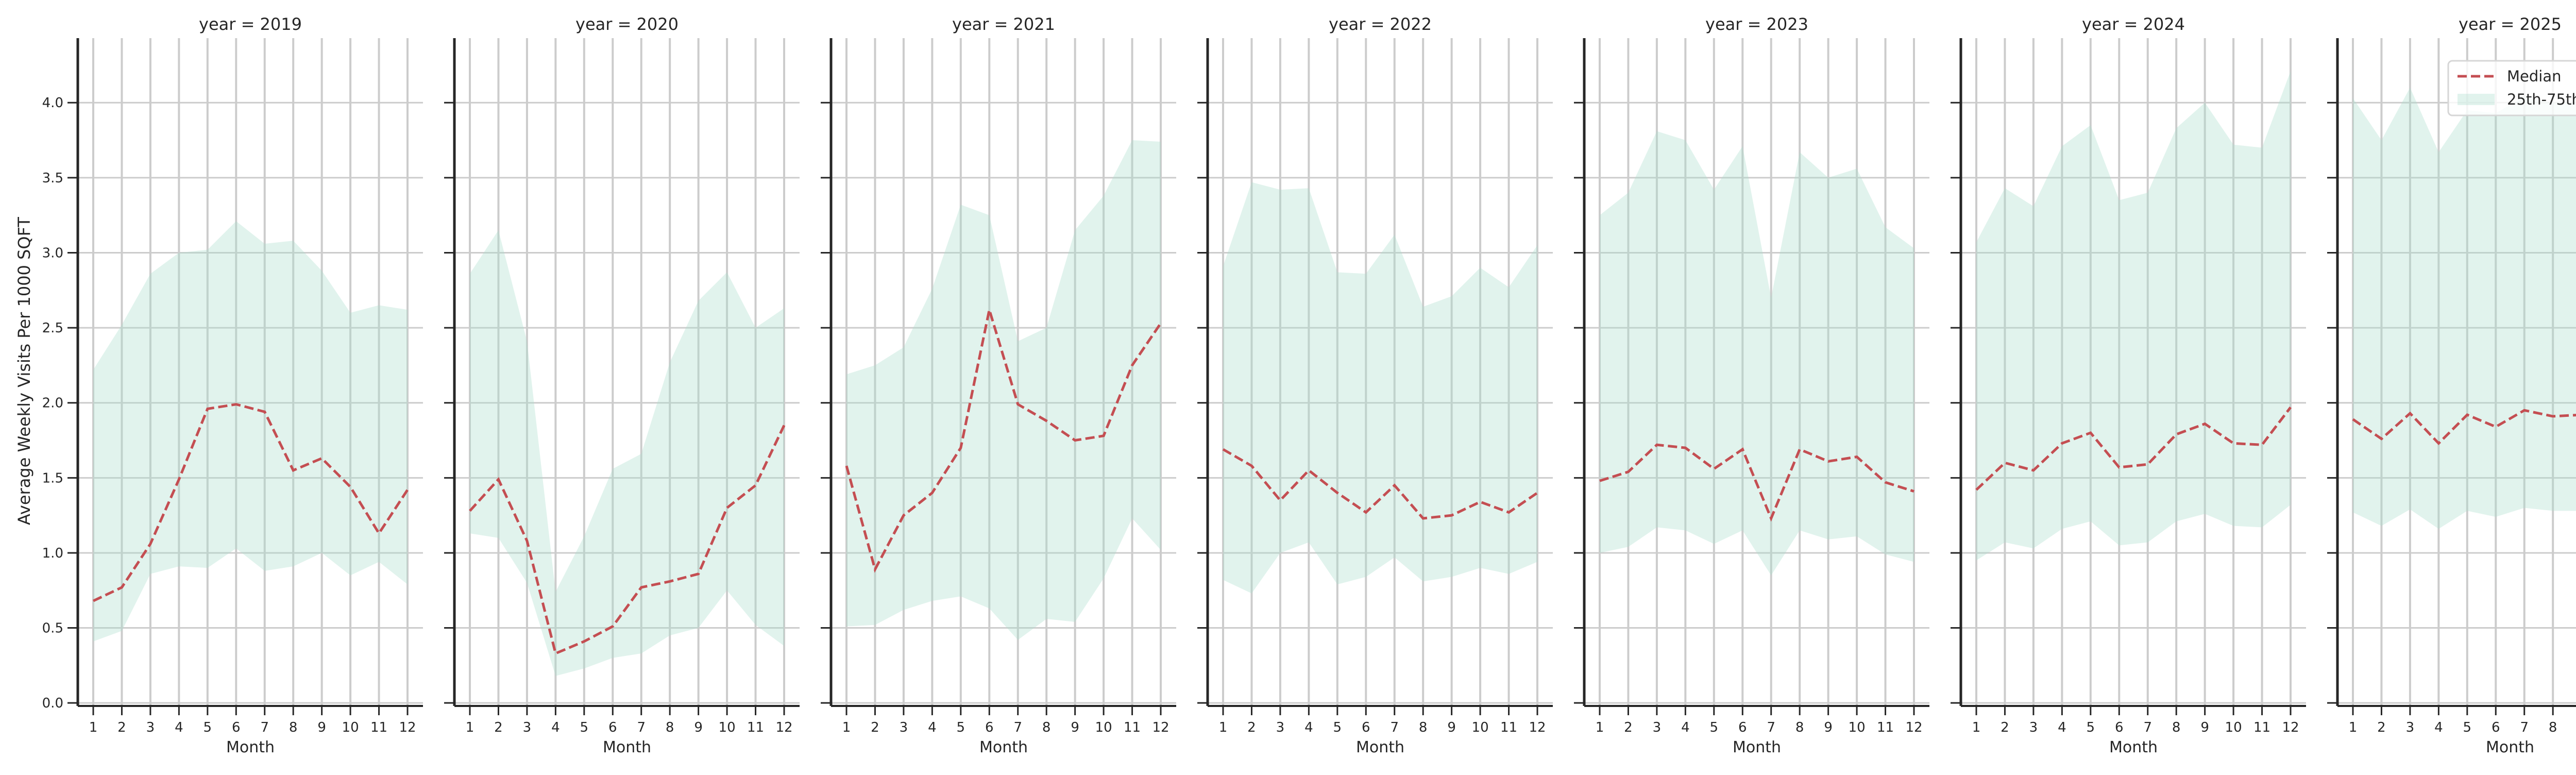  I want to click on panel-title: year = 2024, so click(2133, 24).